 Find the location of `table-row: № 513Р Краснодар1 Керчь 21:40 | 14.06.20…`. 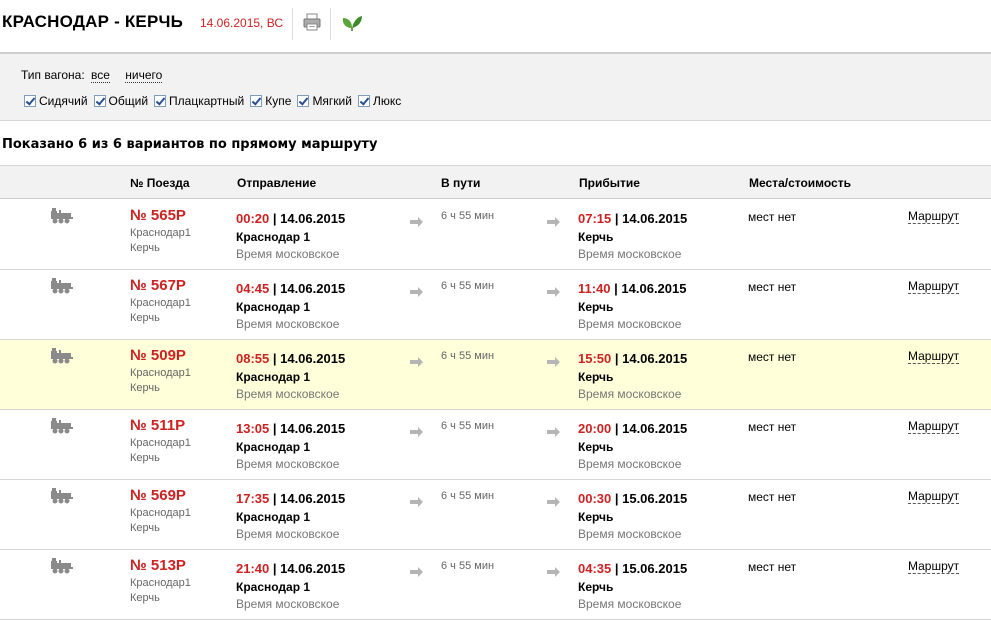

table-row: № 513Р Краснодар1 Керчь 21:40 | 14.06.20… is located at coordinates (495, 585).